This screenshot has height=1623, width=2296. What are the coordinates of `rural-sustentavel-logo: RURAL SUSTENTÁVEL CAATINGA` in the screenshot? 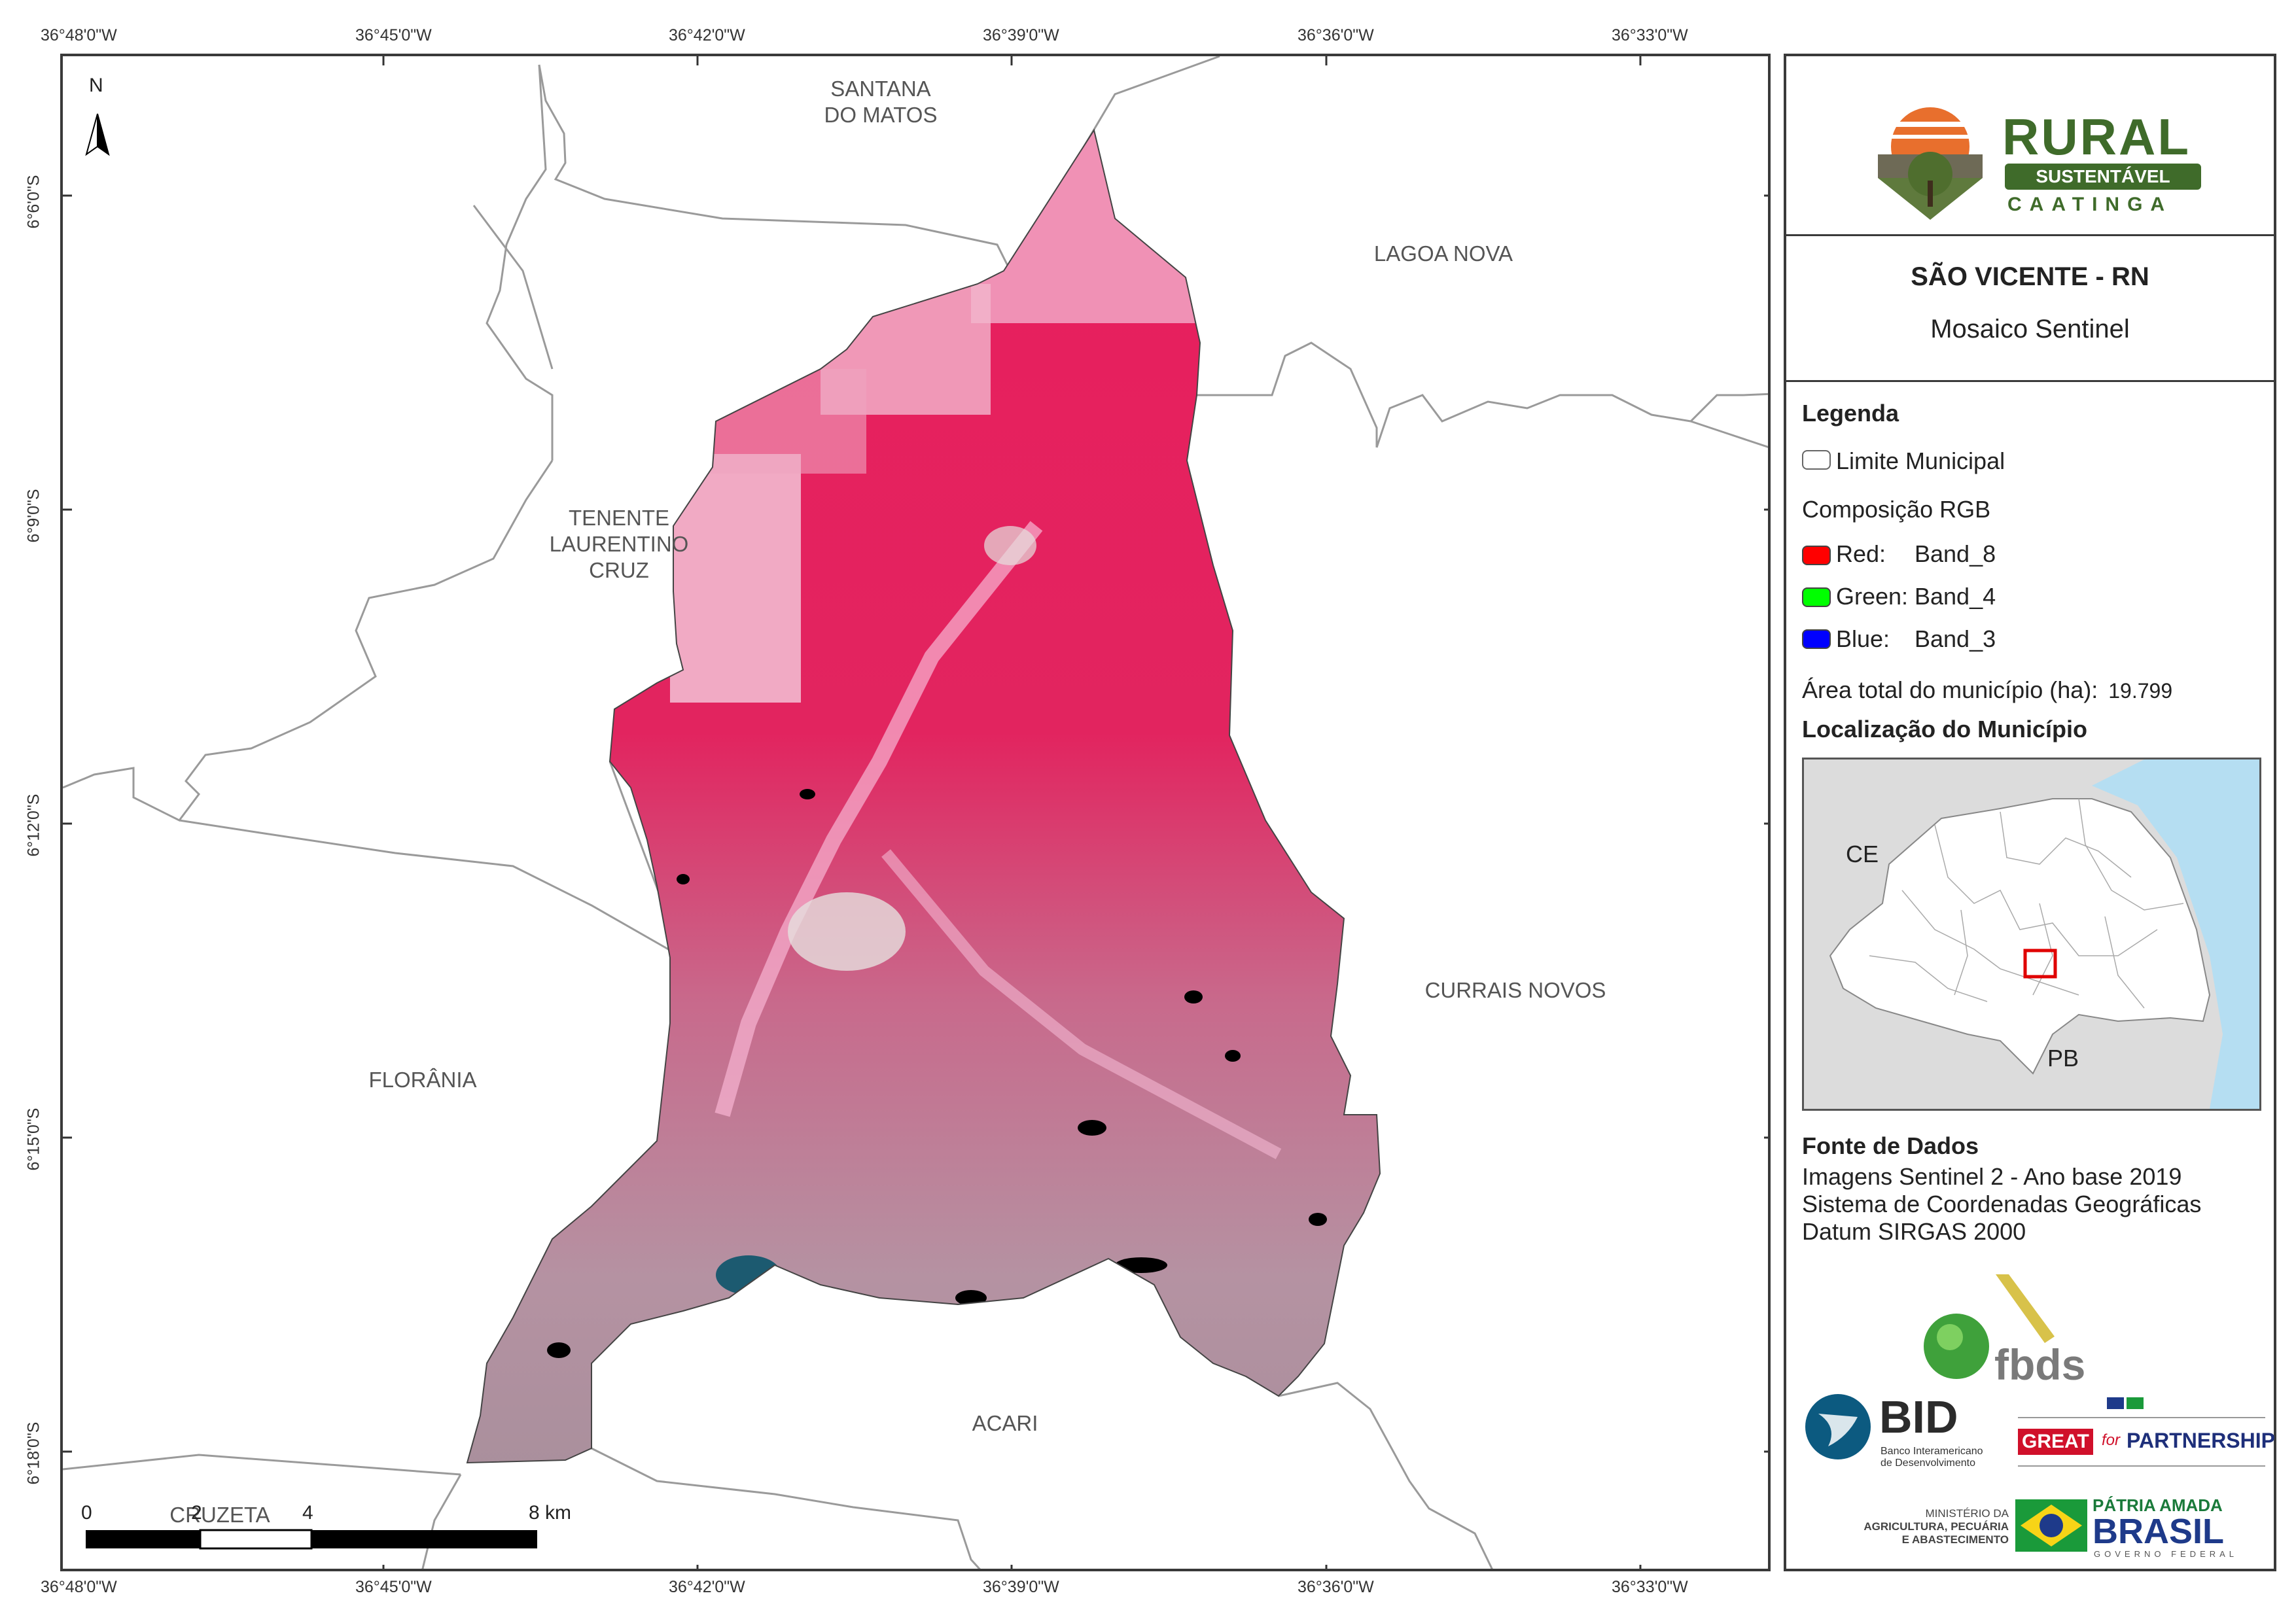 It's located at (2035, 161).